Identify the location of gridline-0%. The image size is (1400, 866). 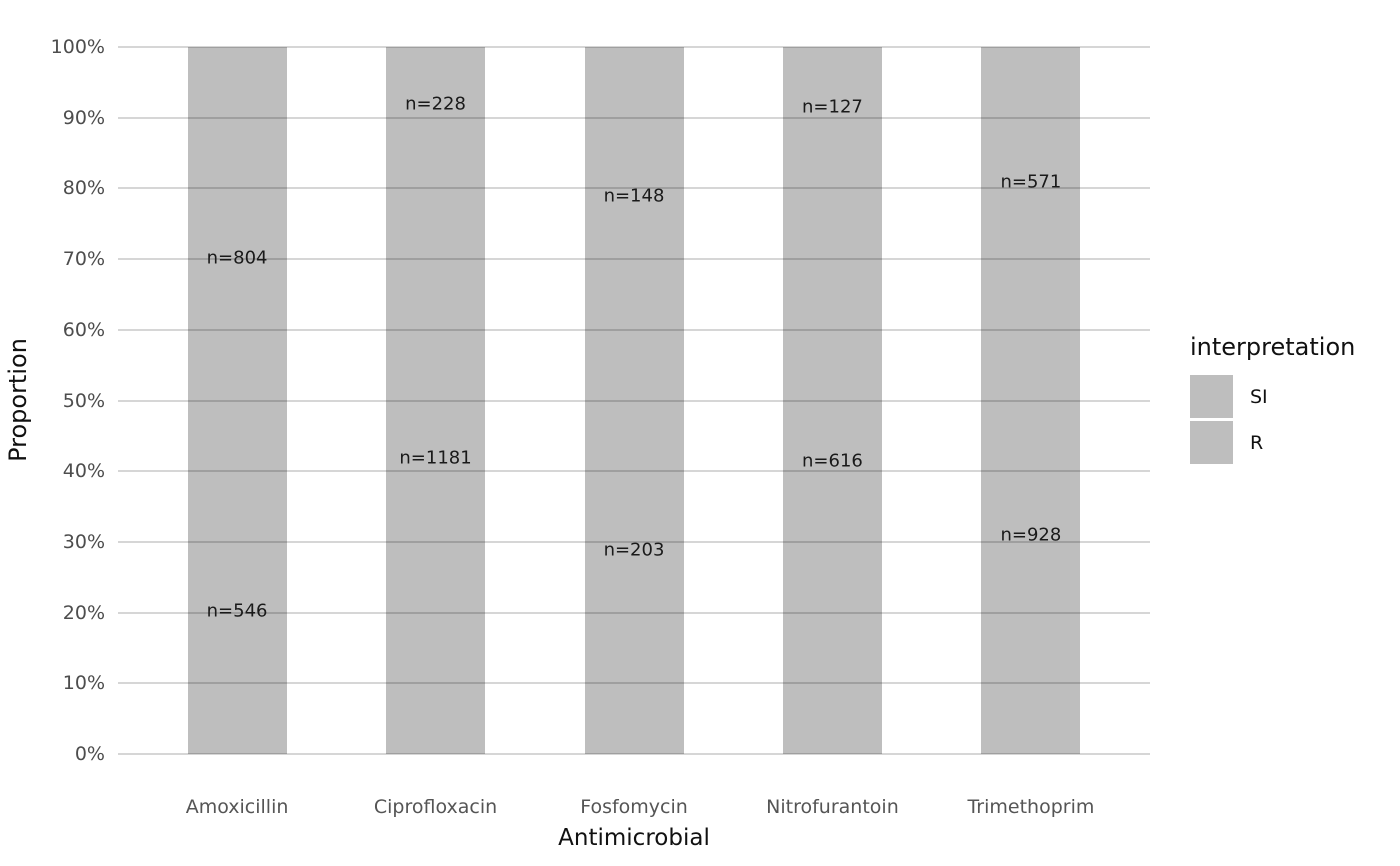
(634, 754).